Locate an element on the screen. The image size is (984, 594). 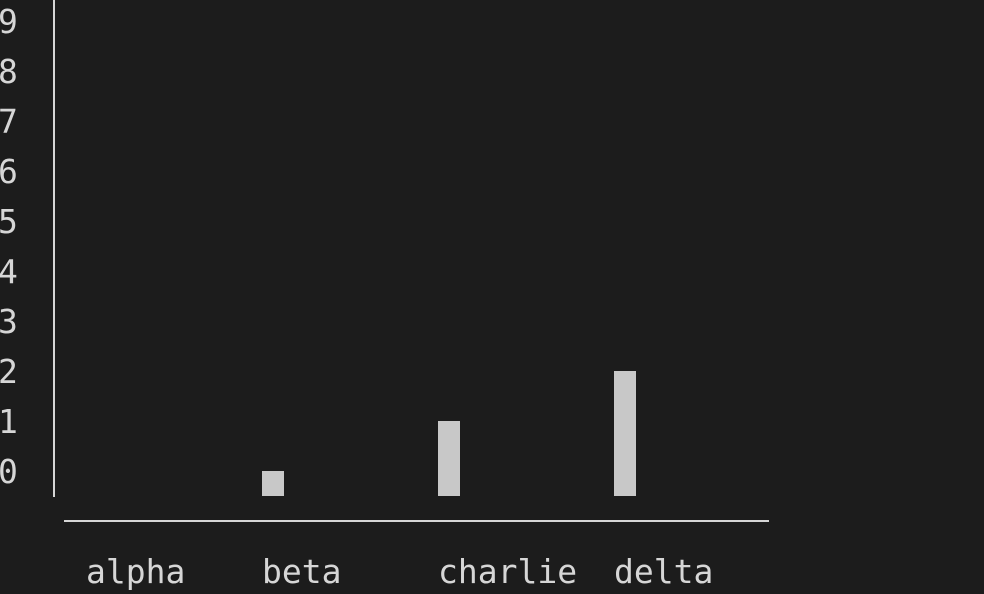
y-tick-label: 3 is located at coordinates (9, 321).